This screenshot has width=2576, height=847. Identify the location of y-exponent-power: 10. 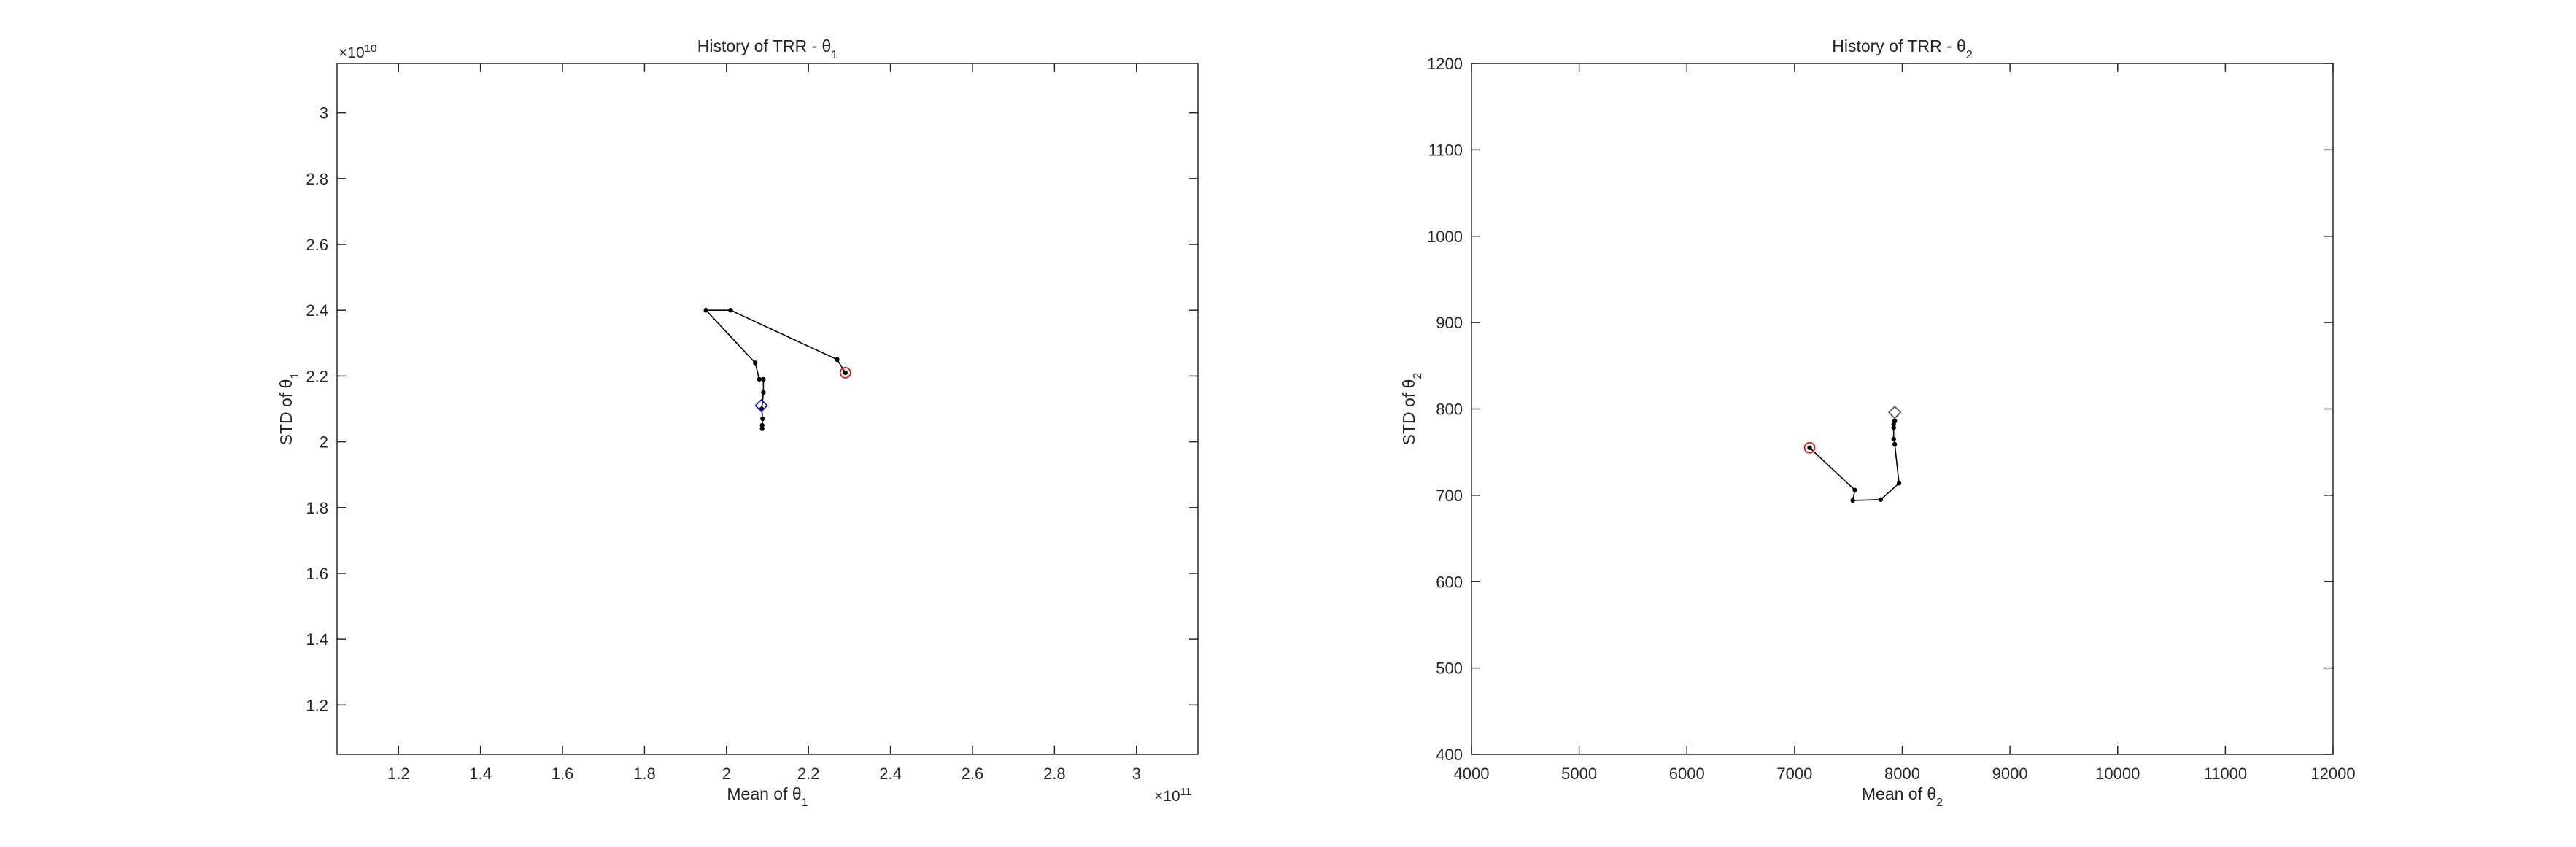
(371, 49).